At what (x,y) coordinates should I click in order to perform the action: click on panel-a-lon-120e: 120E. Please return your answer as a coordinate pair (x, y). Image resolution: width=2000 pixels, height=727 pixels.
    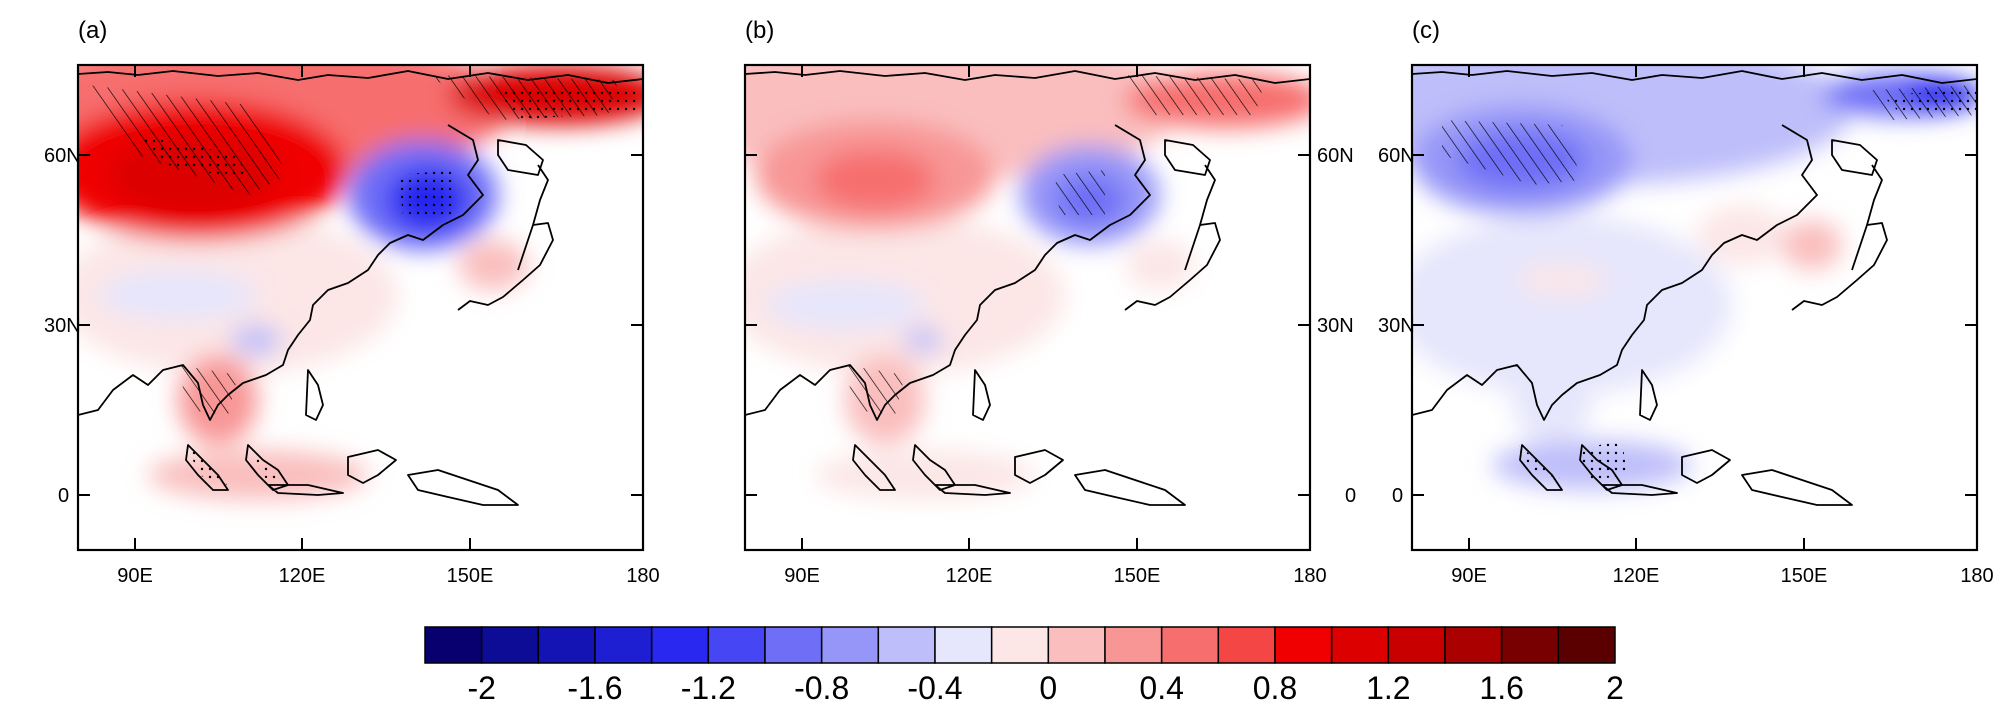
    Looking at the image, I should click on (302, 576).